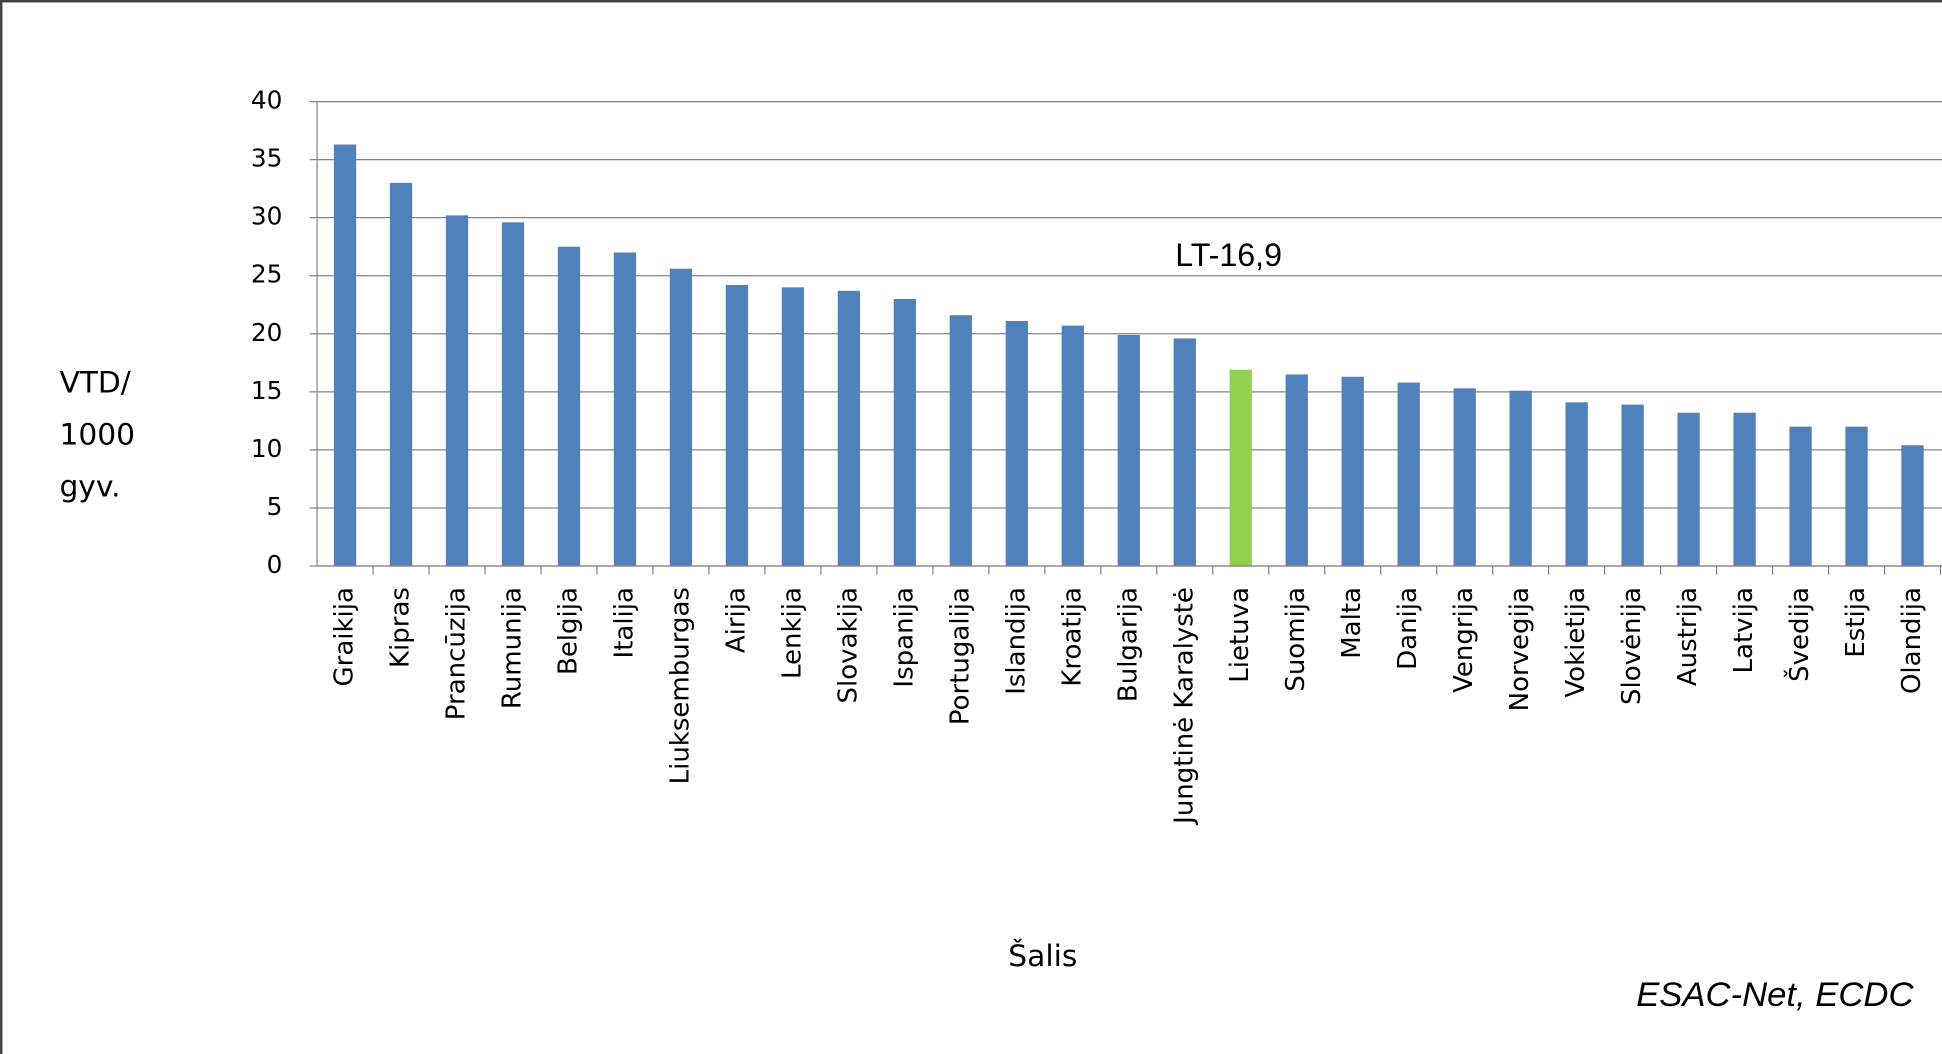 The height and width of the screenshot is (1054, 1942). I want to click on y-axis-label: VTD/, so click(95, 382).